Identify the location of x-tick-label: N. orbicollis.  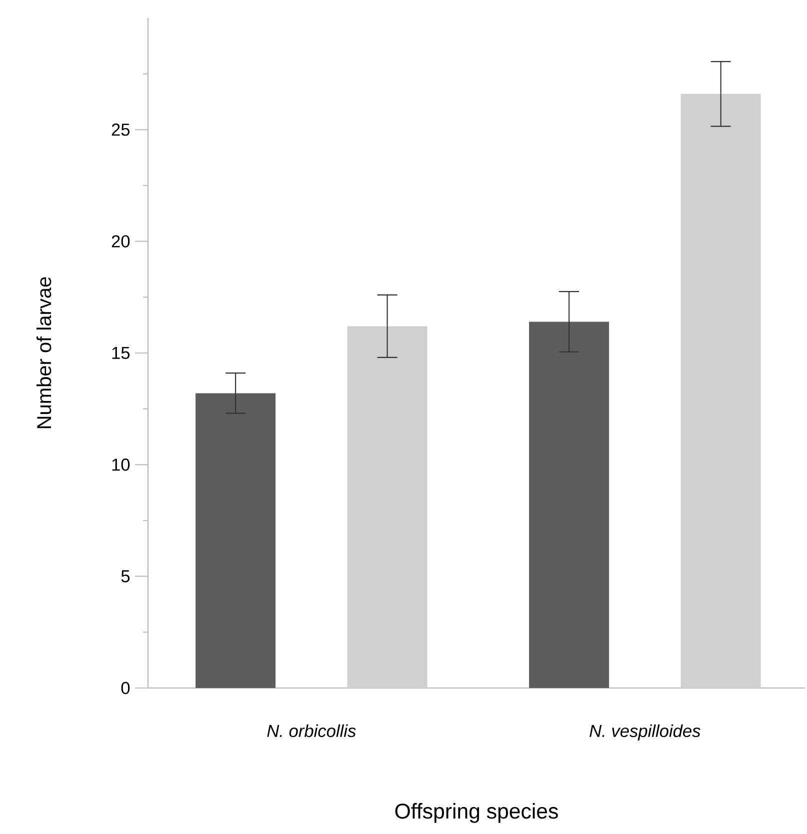
(311, 731).